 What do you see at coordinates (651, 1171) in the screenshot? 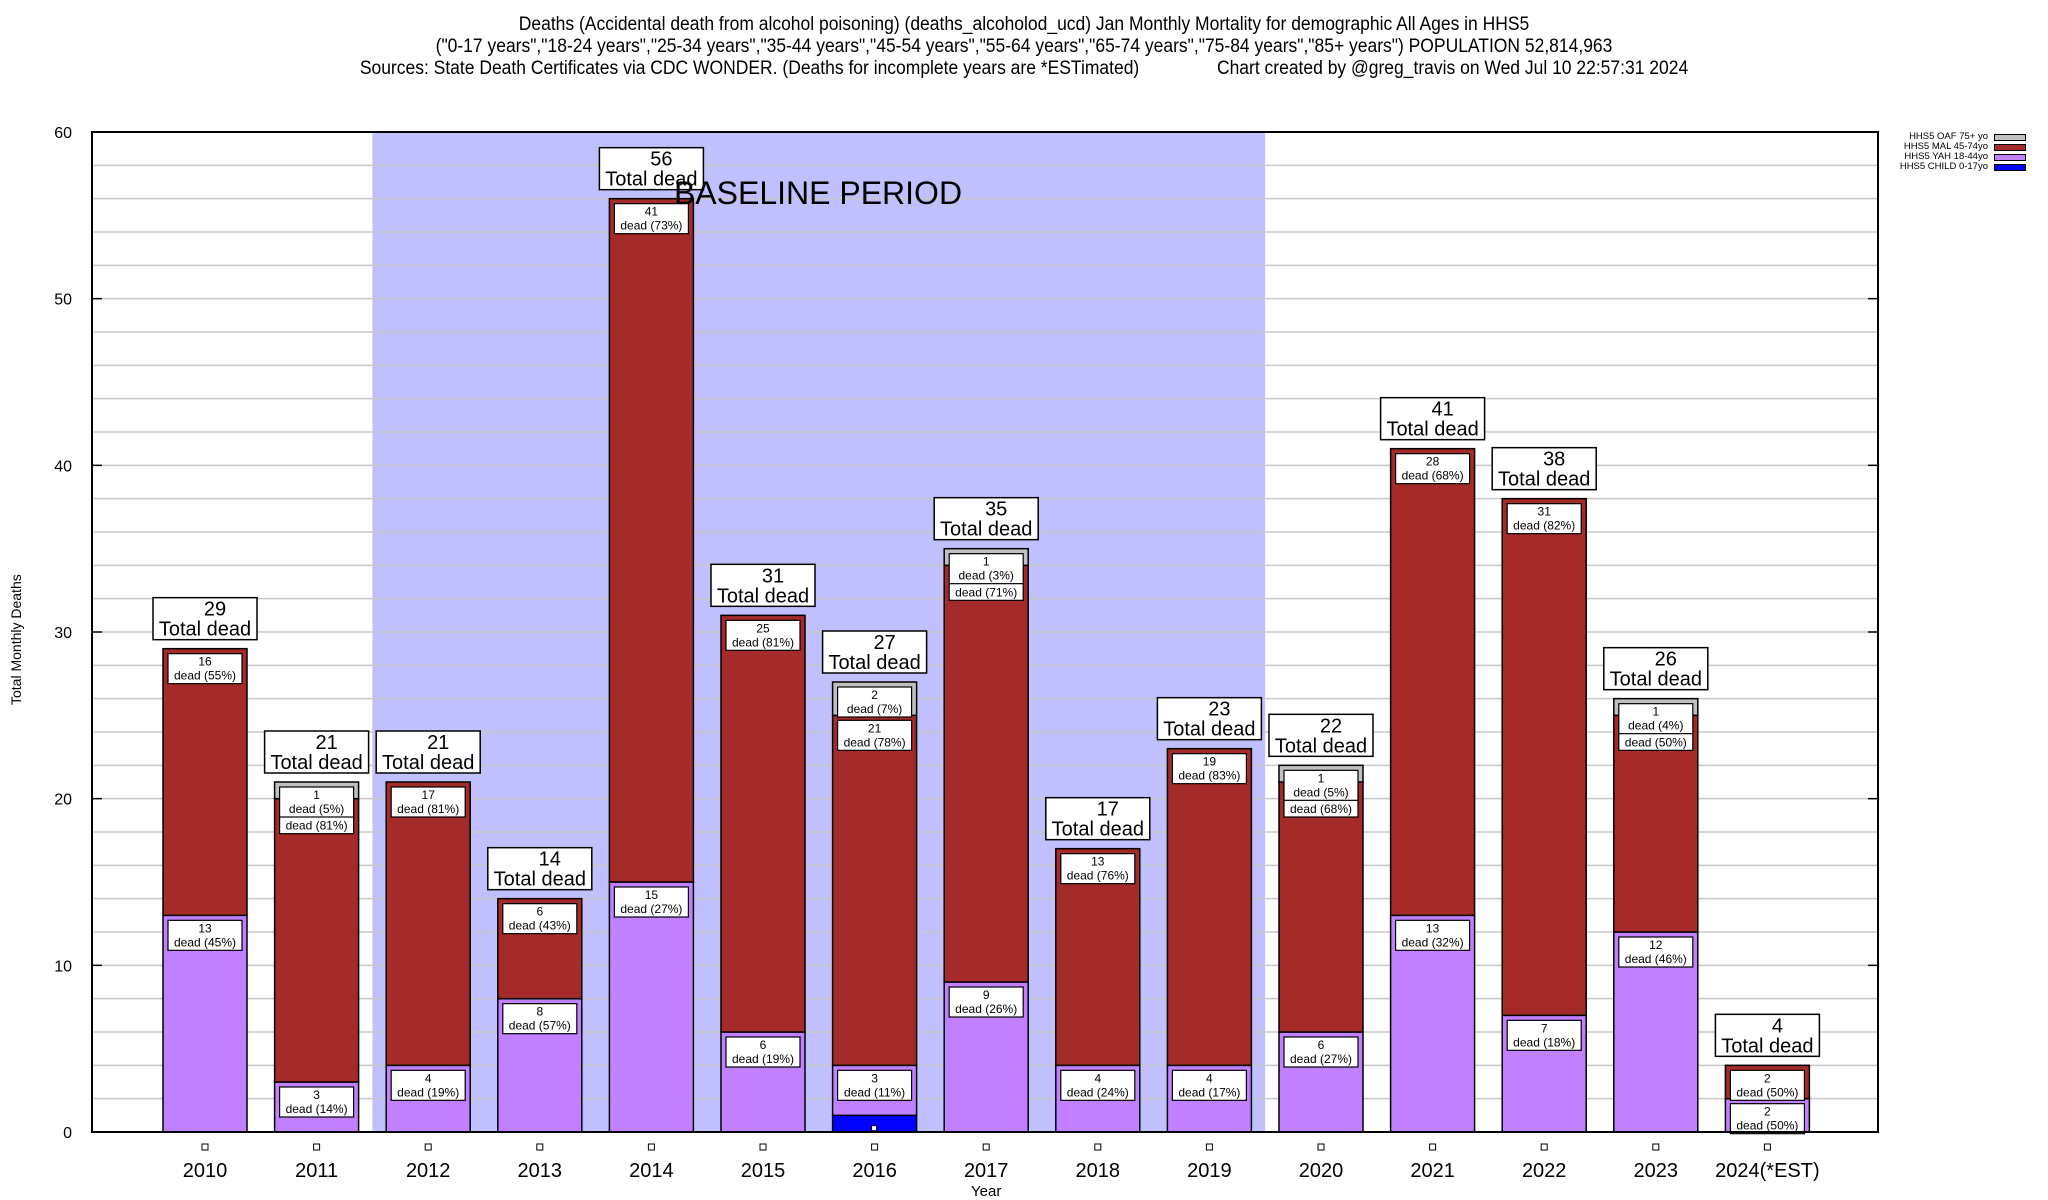
I see `x-tick-label: 2014` at bounding box center [651, 1171].